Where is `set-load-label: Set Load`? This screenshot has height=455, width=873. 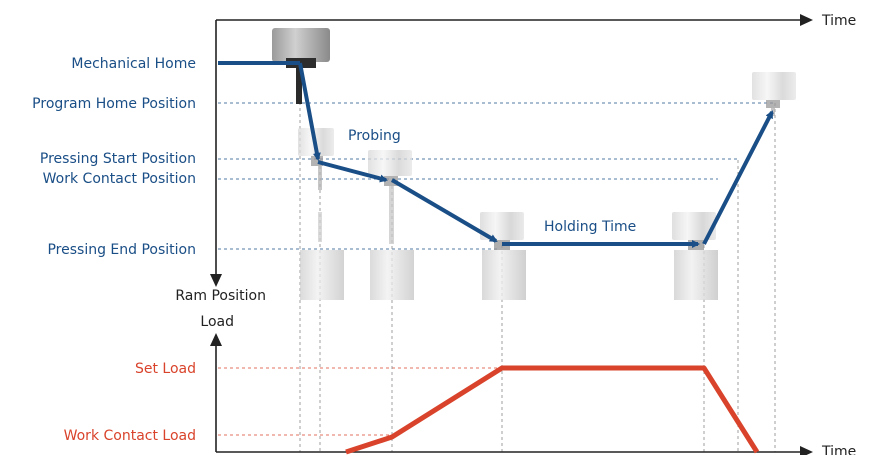 set-load-label: Set Load is located at coordinates (165, 369).